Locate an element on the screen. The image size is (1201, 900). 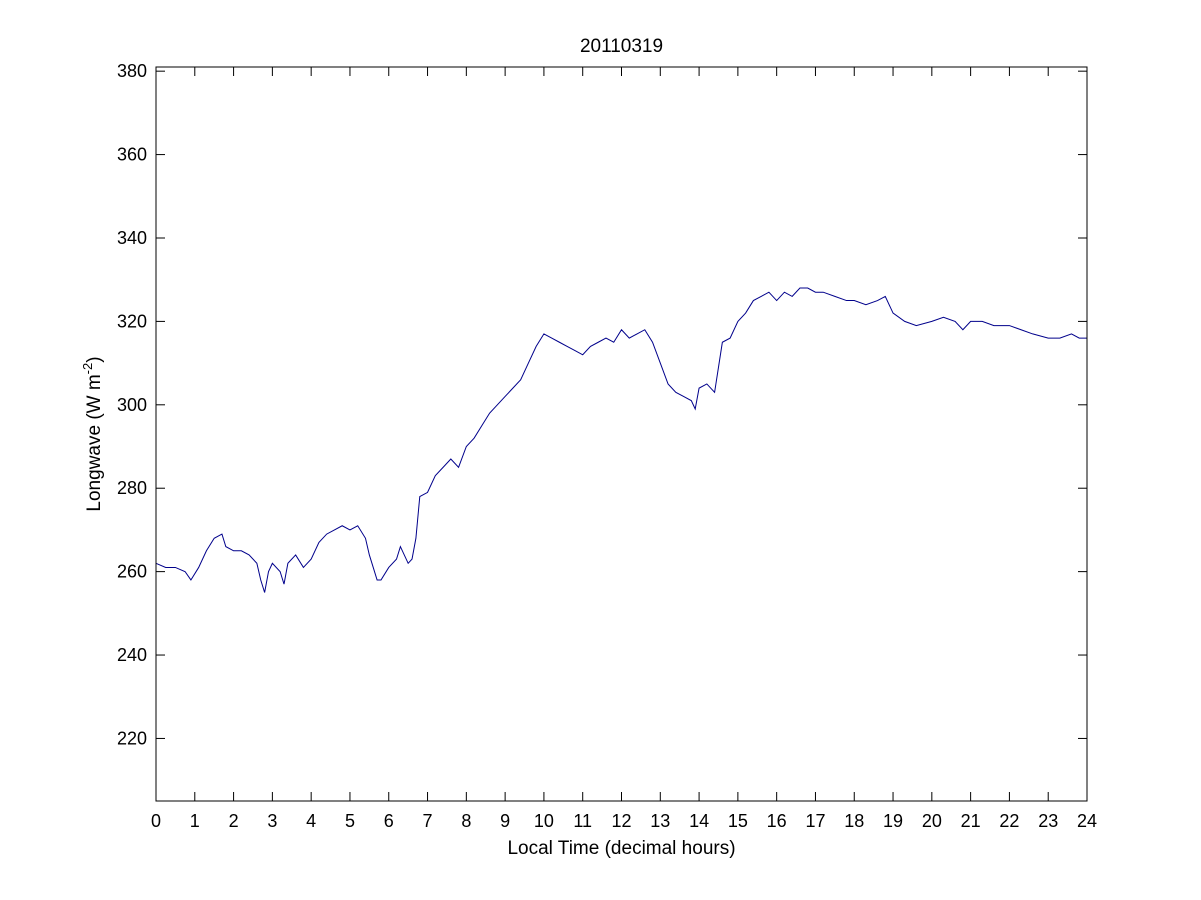
x-tick-label: 10 is located at coordinates (544, 821).